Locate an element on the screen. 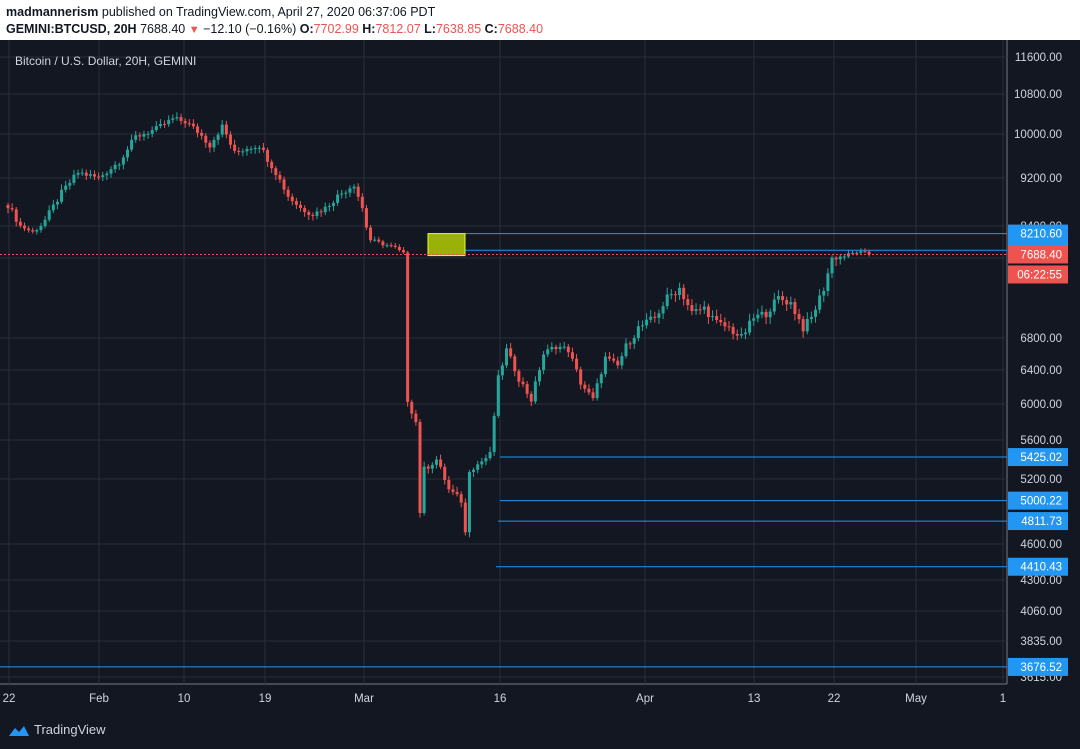 This screenshot has height=749, width=1080. time-tick-label: 10 is located at coordinates (184, 699).